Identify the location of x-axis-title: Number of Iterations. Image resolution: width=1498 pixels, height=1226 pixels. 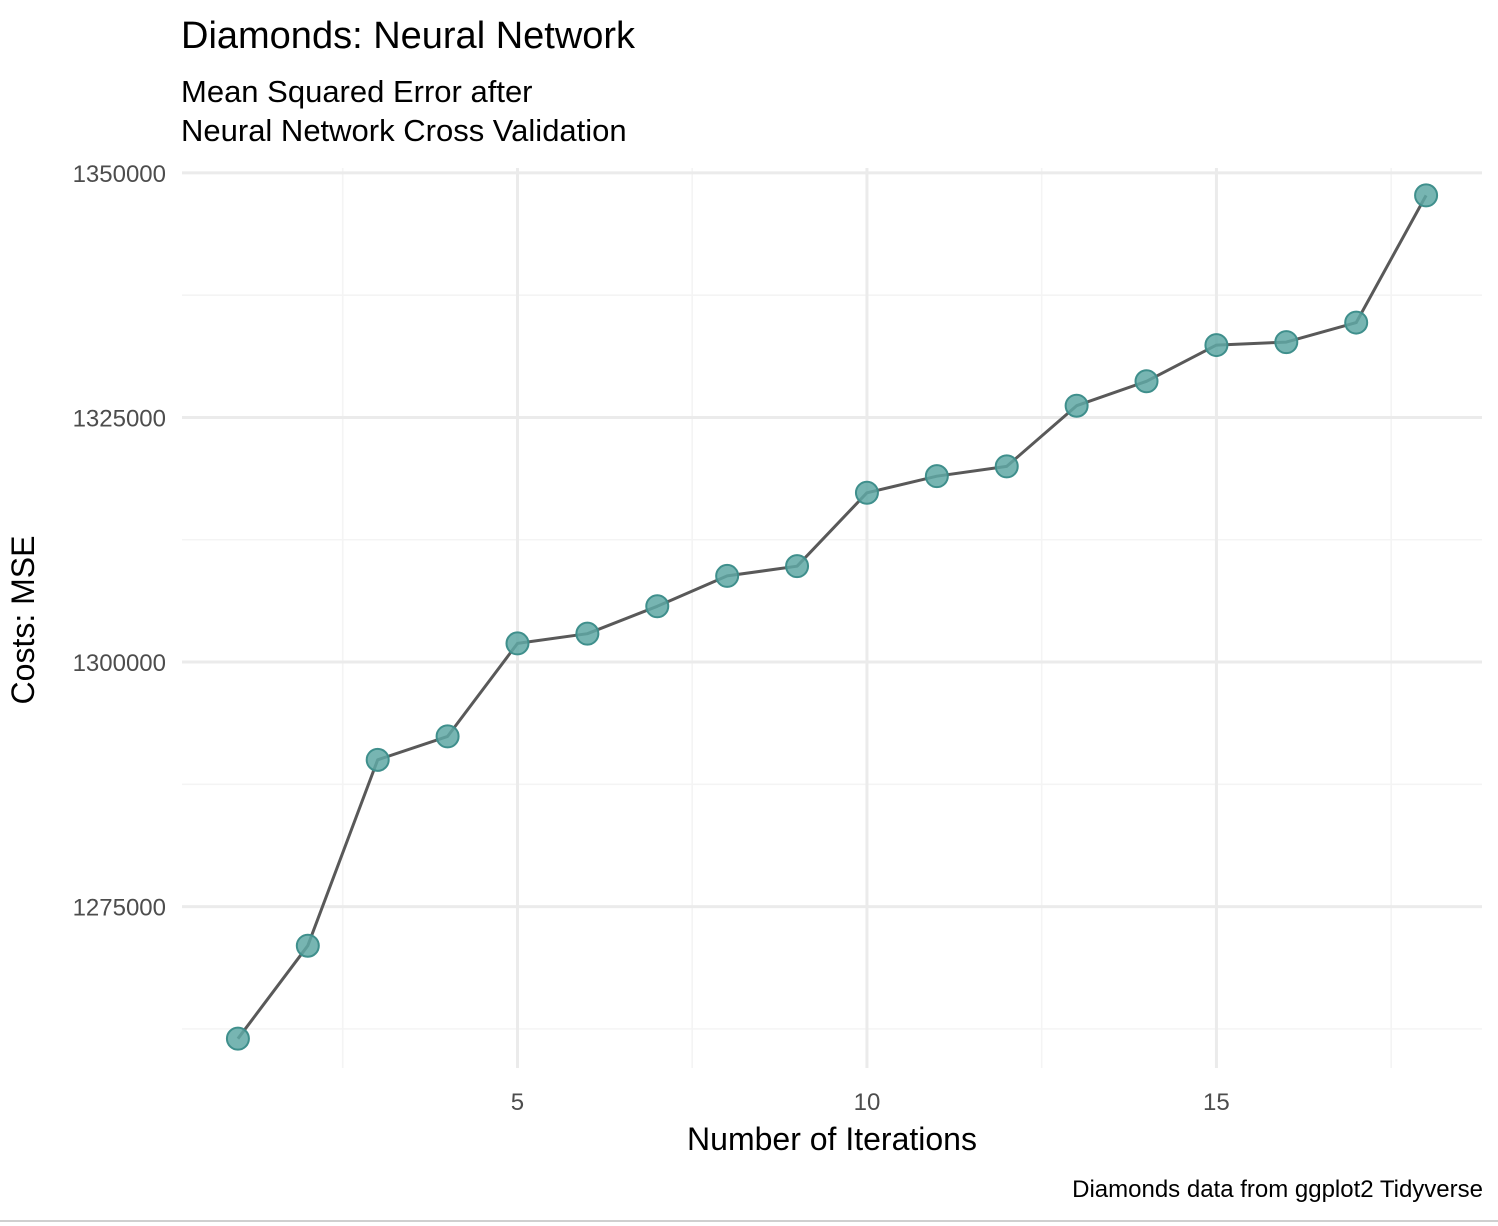
(832, 1139).